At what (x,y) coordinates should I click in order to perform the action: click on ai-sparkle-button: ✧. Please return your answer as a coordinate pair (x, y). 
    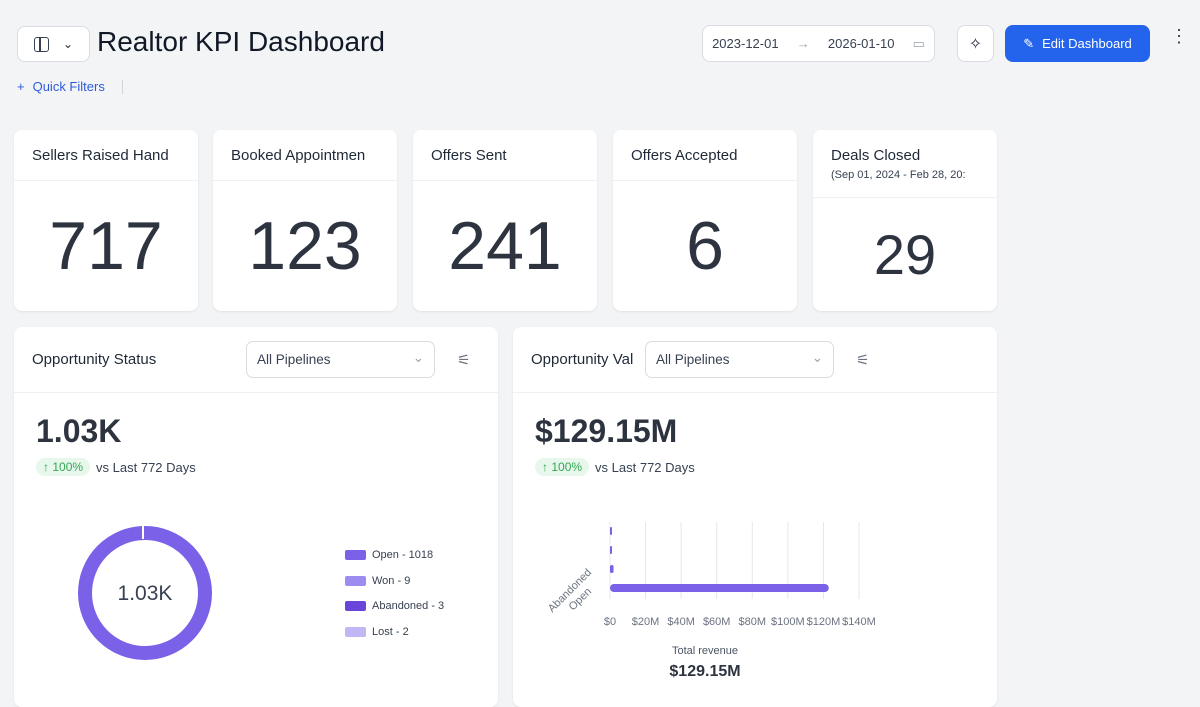
    Looking at the image, I should click on (975, 43).